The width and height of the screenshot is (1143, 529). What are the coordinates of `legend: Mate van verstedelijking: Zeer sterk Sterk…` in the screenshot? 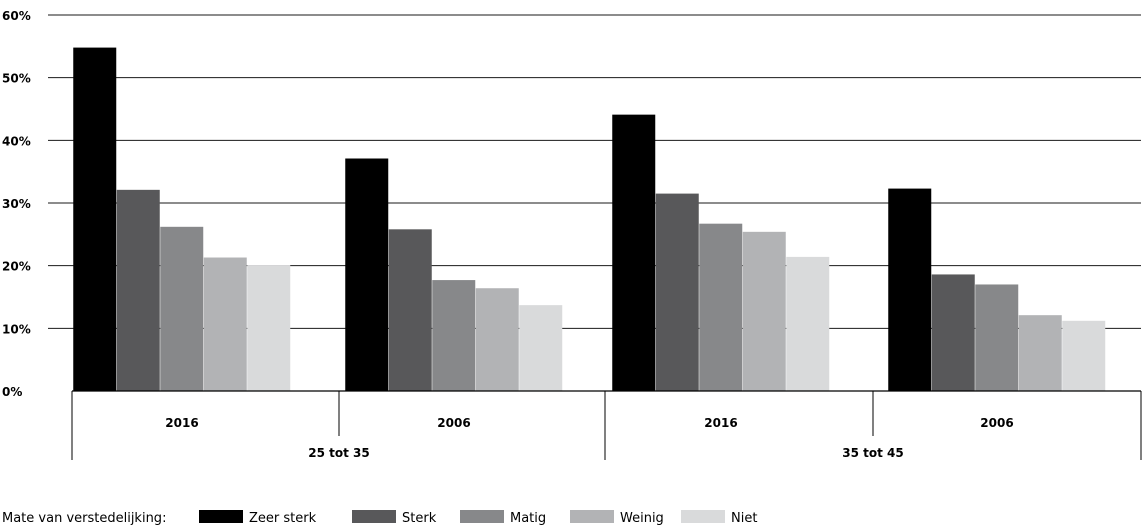 It's located at (379, 518).